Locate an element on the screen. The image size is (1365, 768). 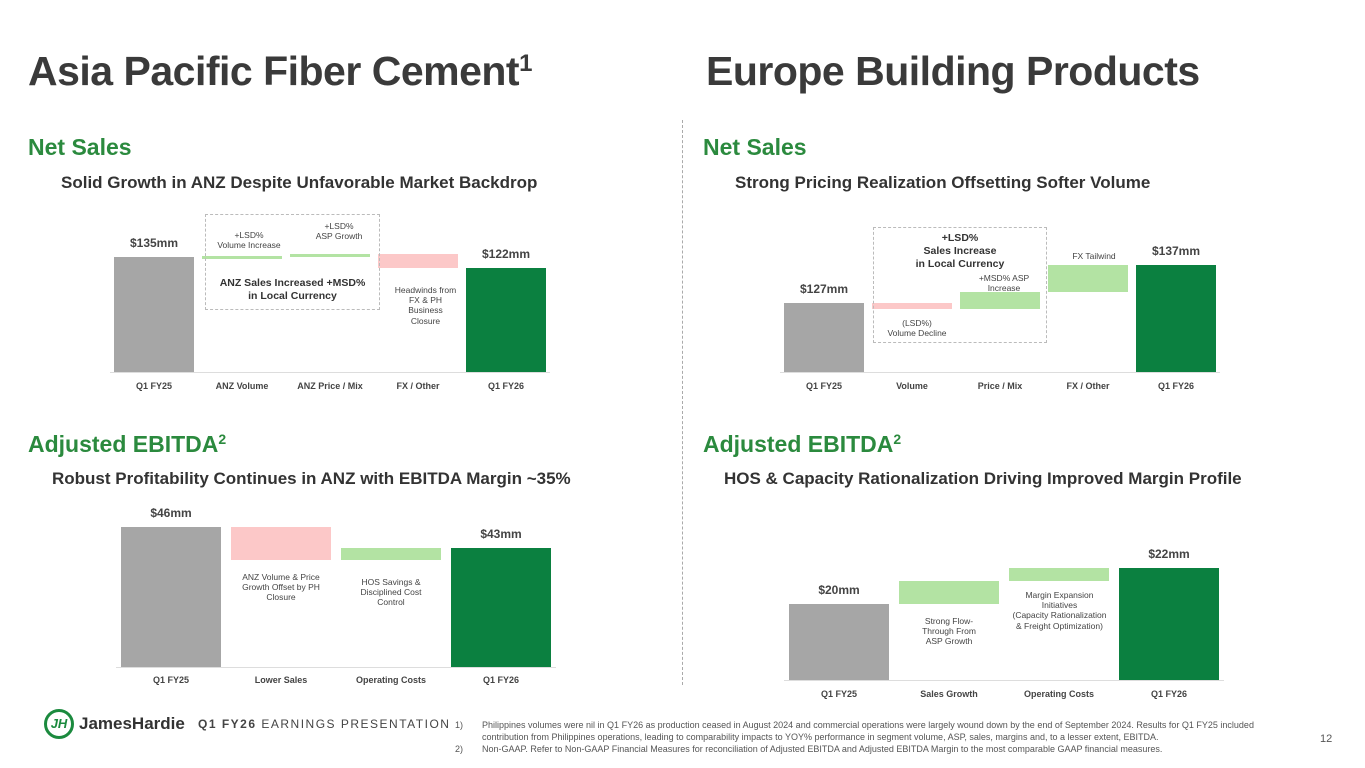
logo-wordmark: JamesHardie is located at coordinates (132, 723).